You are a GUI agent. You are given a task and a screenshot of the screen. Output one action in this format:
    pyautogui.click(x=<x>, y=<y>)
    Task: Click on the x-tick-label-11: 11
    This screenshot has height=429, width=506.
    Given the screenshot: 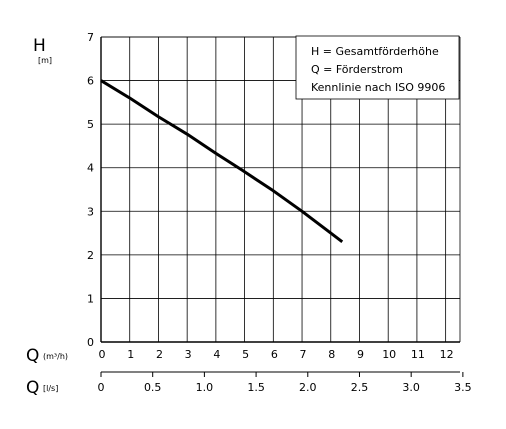 What is the action you would take?
    pyautogui.click(x=418, y=354)
    